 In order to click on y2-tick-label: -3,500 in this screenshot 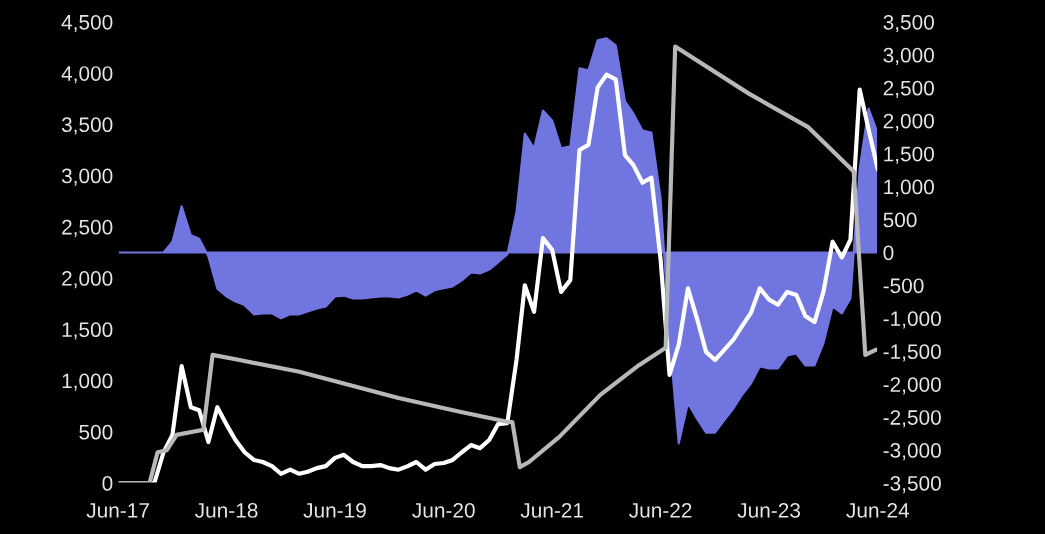, I will do `click(912, 485)`.